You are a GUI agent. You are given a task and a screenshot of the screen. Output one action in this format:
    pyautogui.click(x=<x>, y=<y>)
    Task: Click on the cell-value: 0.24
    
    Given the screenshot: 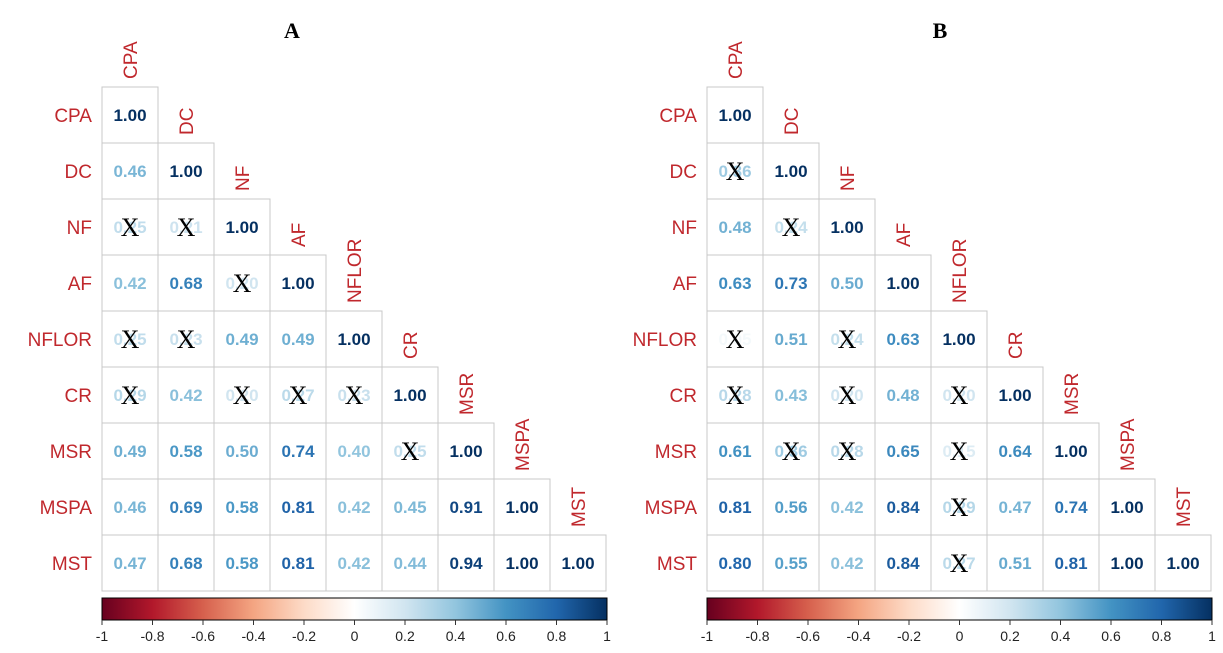 What is the action you would take?
    pyautogui.click(x=791, y=227)
    